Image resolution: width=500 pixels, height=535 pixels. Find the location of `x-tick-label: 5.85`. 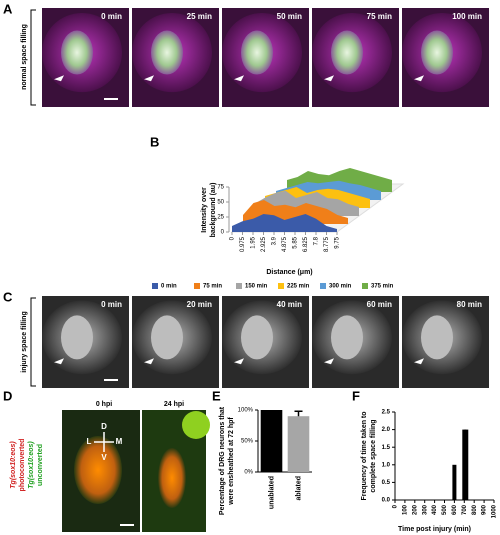

x-tick-label: 5.85 is located at coordinates (296, 242).